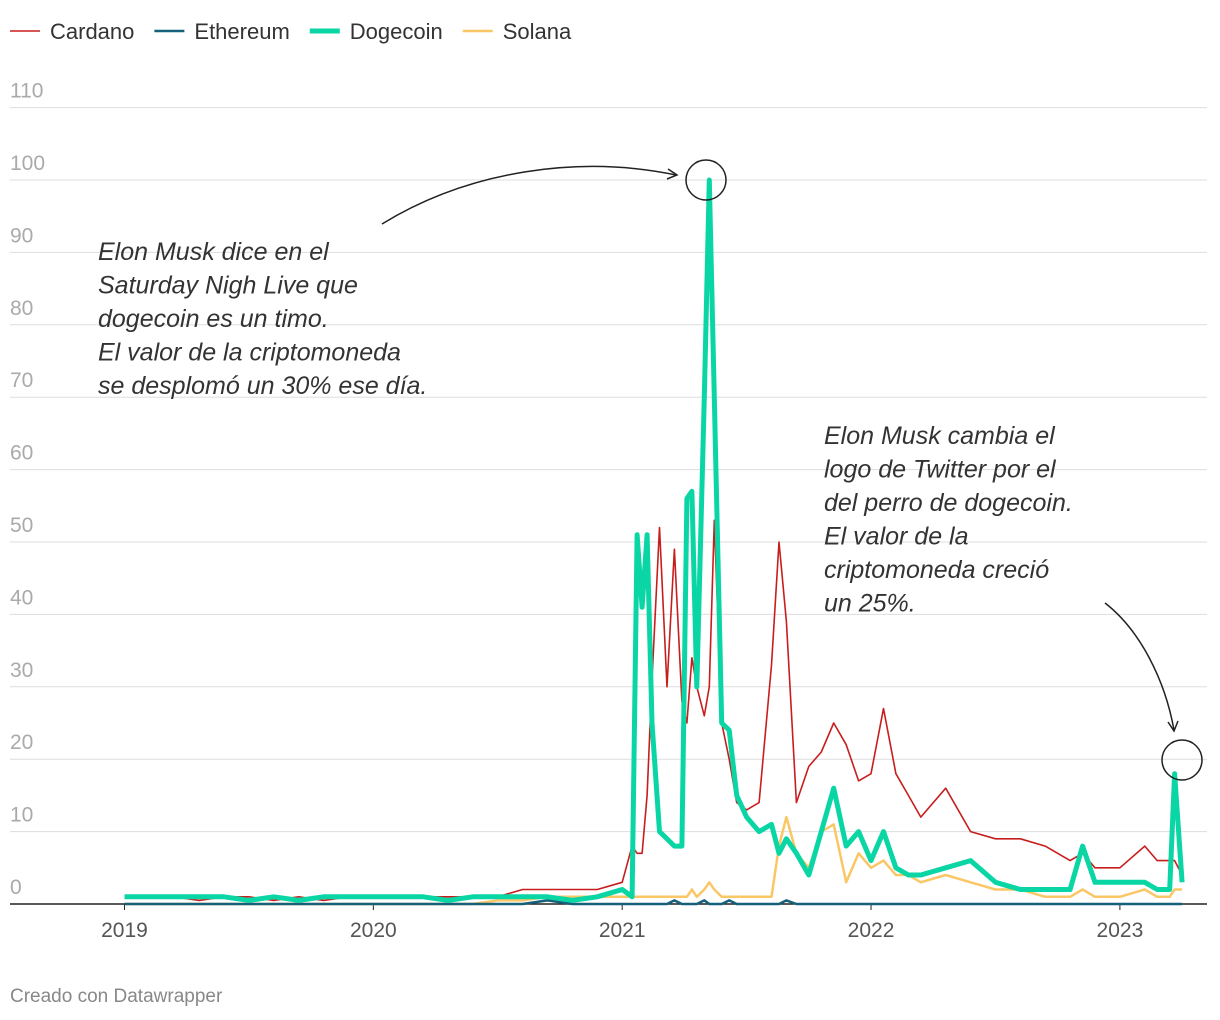 The width and height of the screenshot is (1220, 1020). I want to click on footer: Creado con Datawrapper, so click(116, 996).